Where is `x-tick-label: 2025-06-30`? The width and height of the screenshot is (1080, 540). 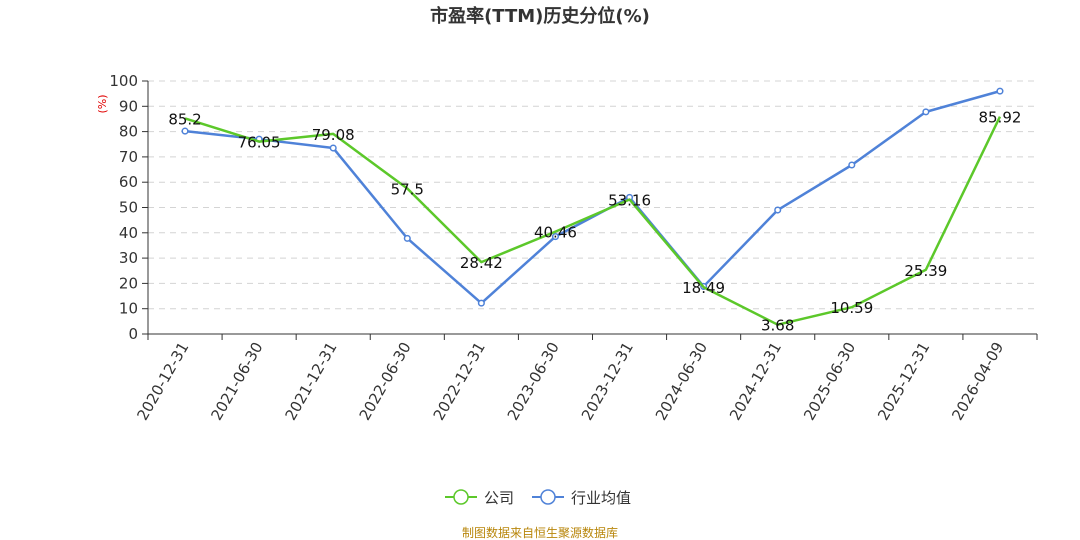 x-tick-label: 2025-06-30 is located at coordinates (829, 381).